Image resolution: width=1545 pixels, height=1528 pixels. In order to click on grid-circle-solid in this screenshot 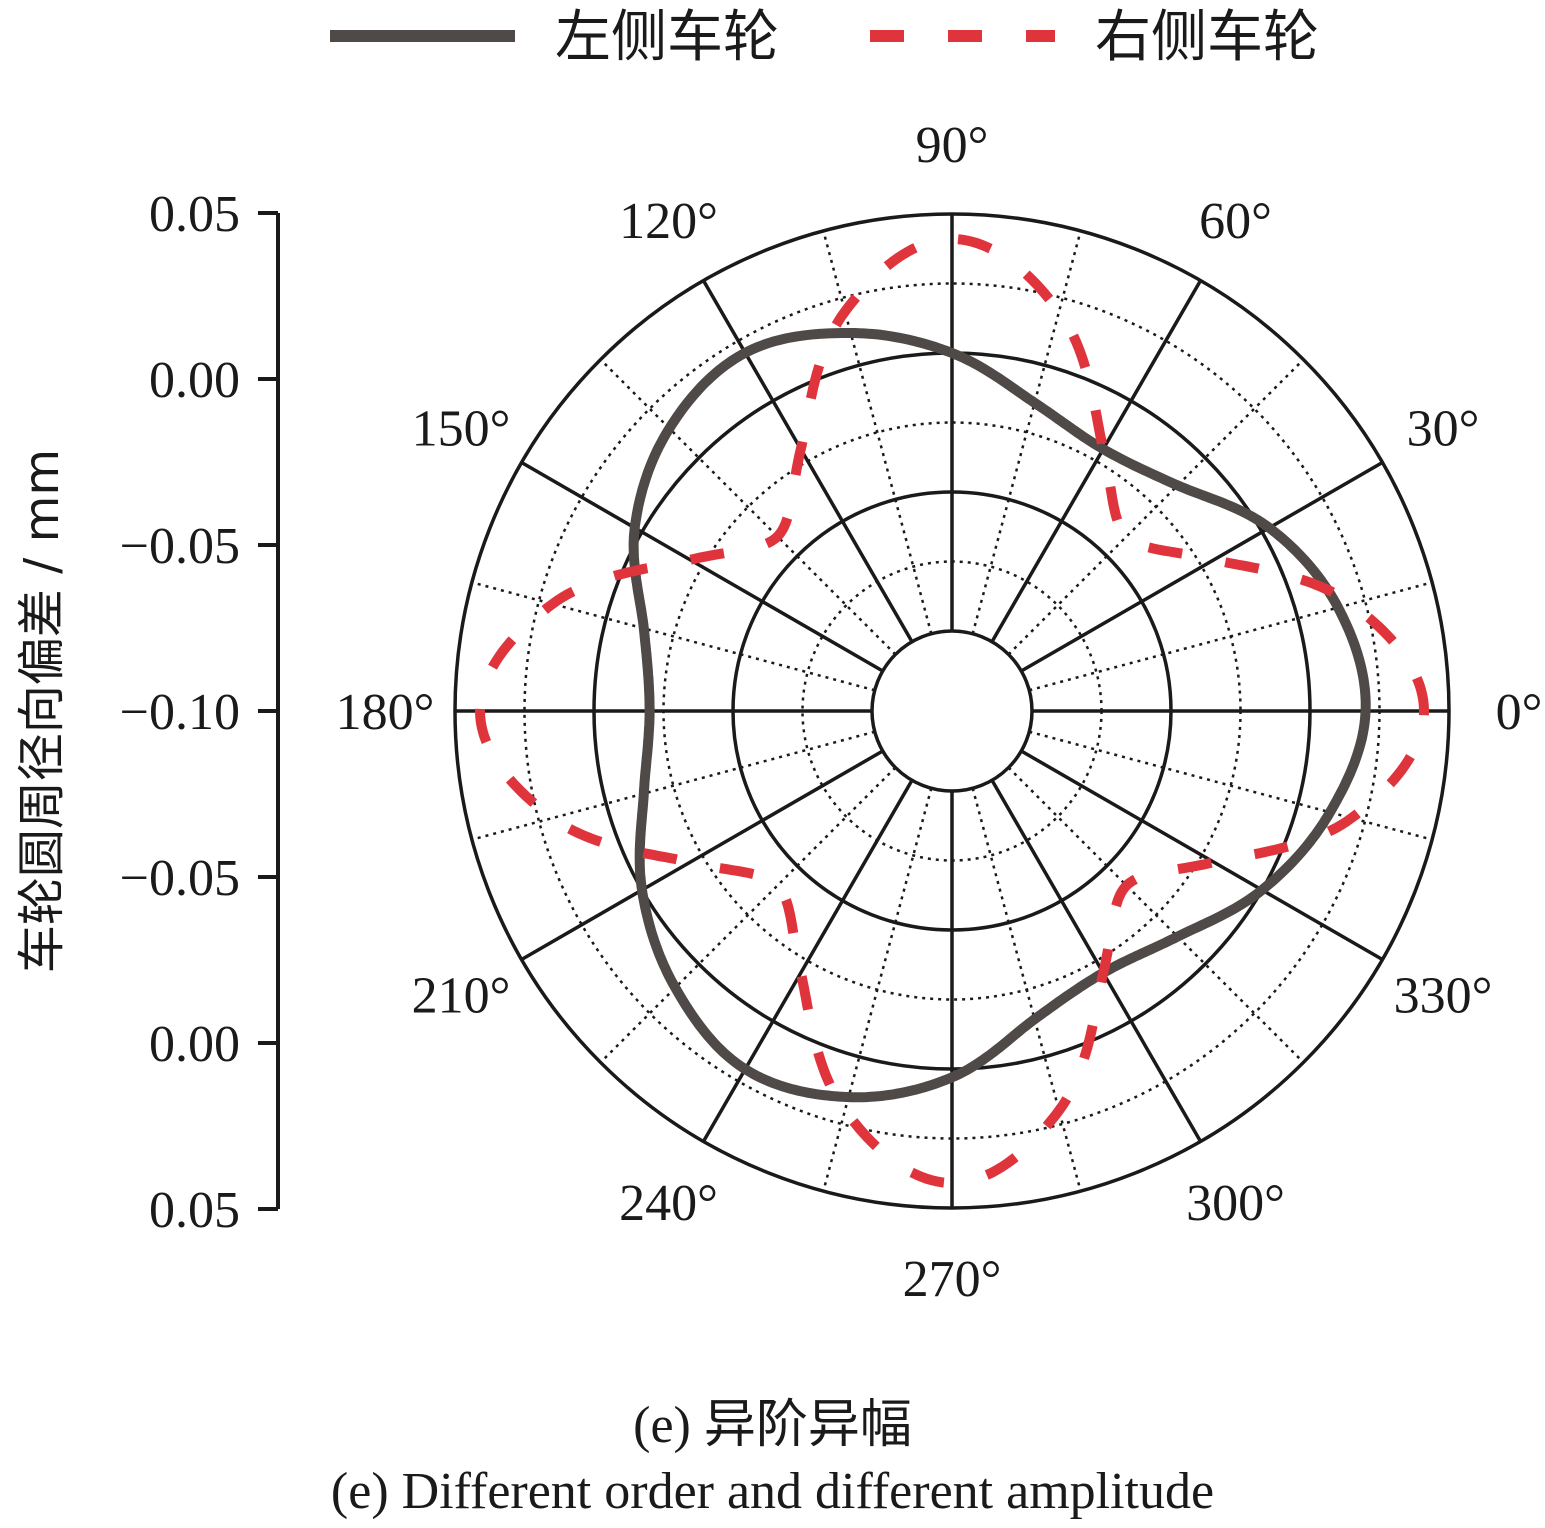, I will do `click(952, 711)`.